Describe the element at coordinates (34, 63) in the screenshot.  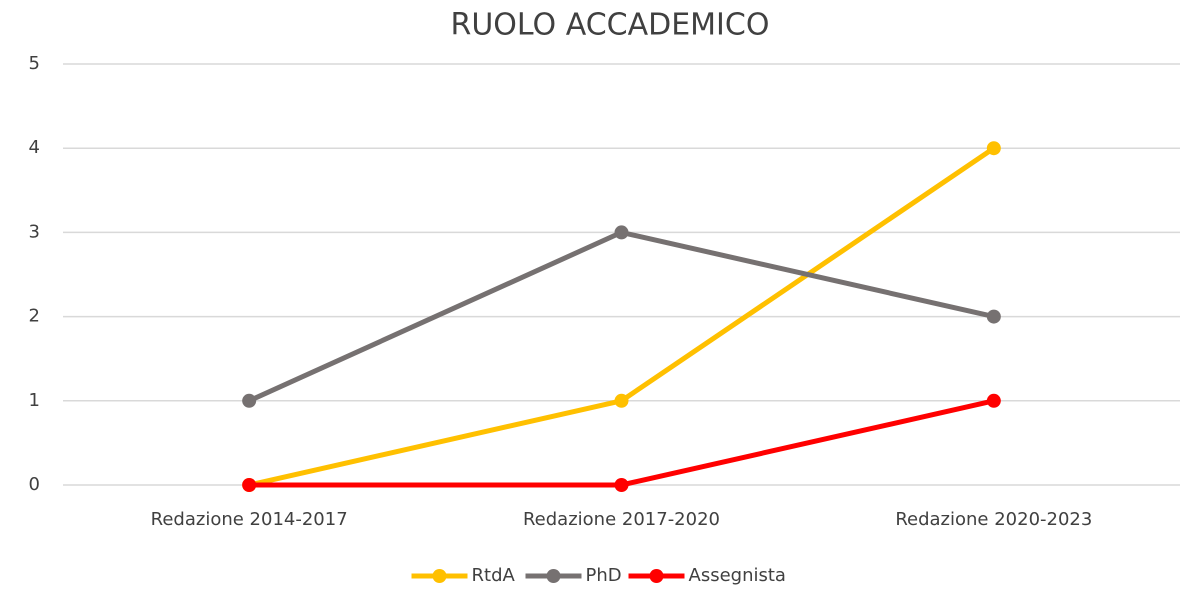
I see `y-tick-label: 5` at that location.